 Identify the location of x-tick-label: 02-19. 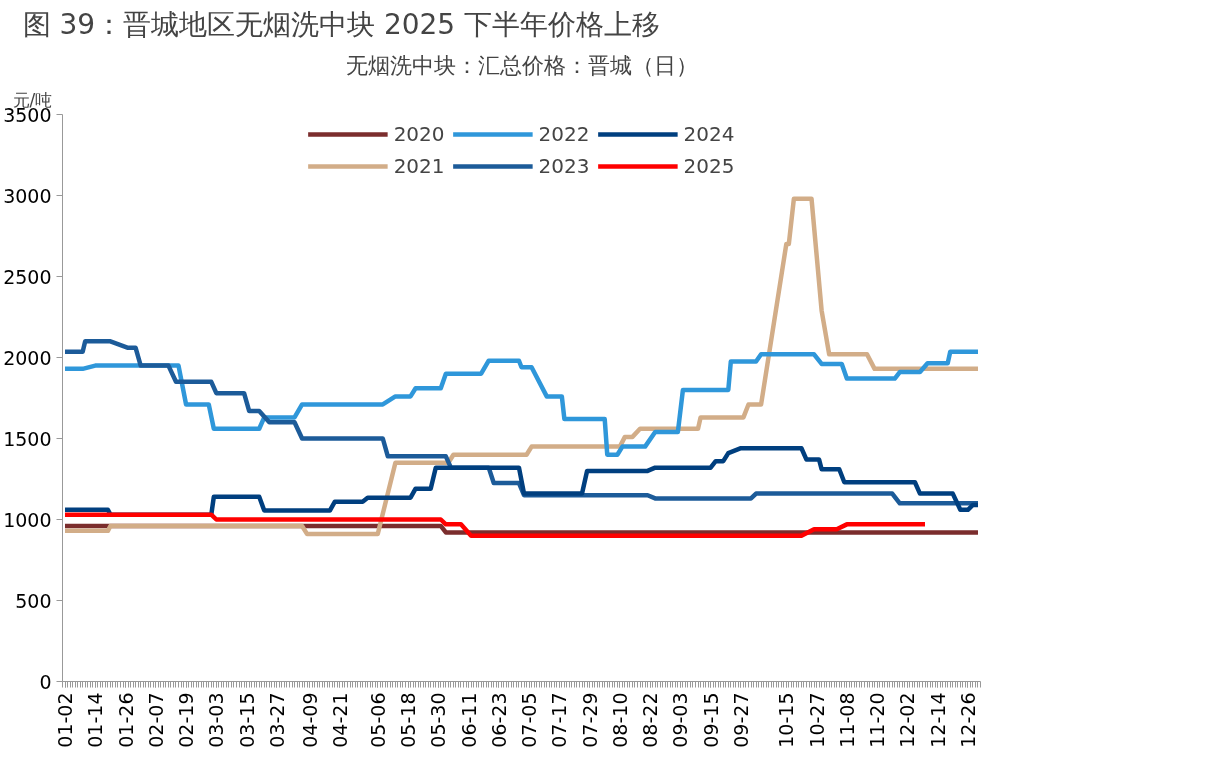
(186, 720).